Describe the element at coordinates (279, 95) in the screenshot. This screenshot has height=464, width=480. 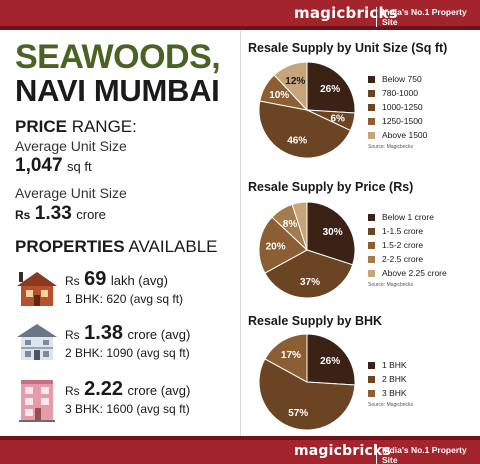
I see `pie-label-1250-1500: 10%` at that location.